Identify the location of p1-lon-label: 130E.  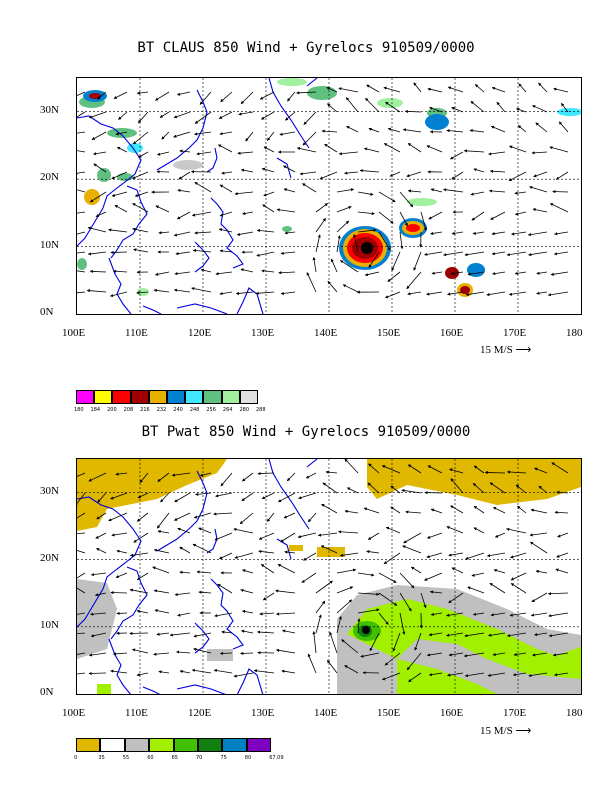
(263, 333).